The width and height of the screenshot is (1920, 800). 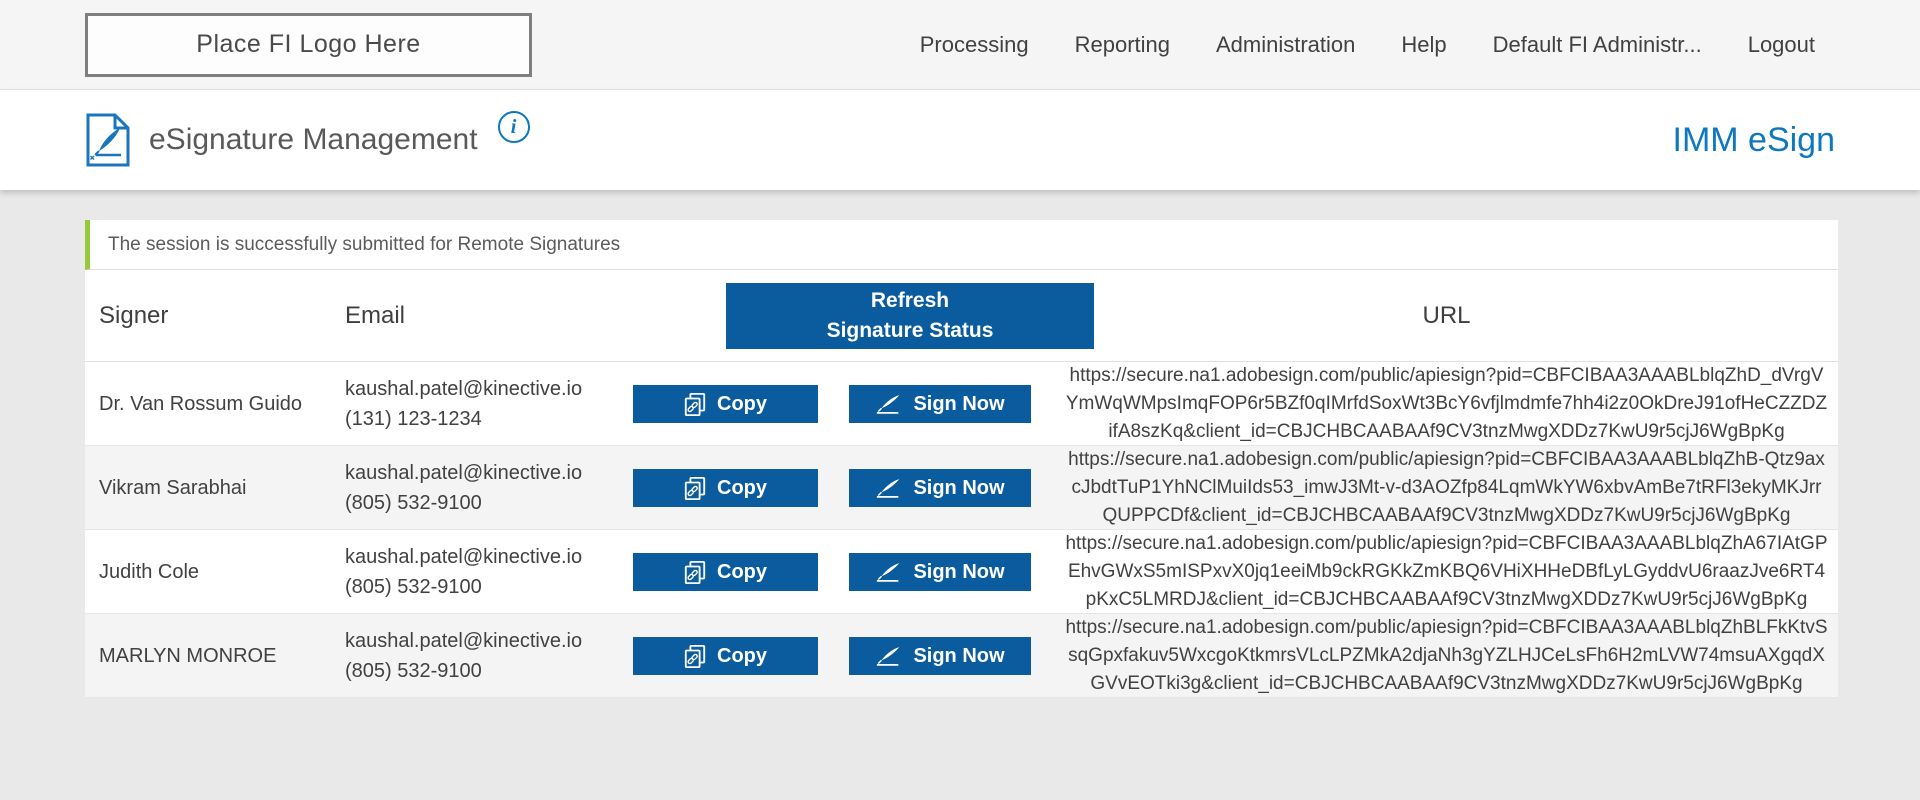 I want to click on column-header-url: URL, so click(x=1446, y=315).